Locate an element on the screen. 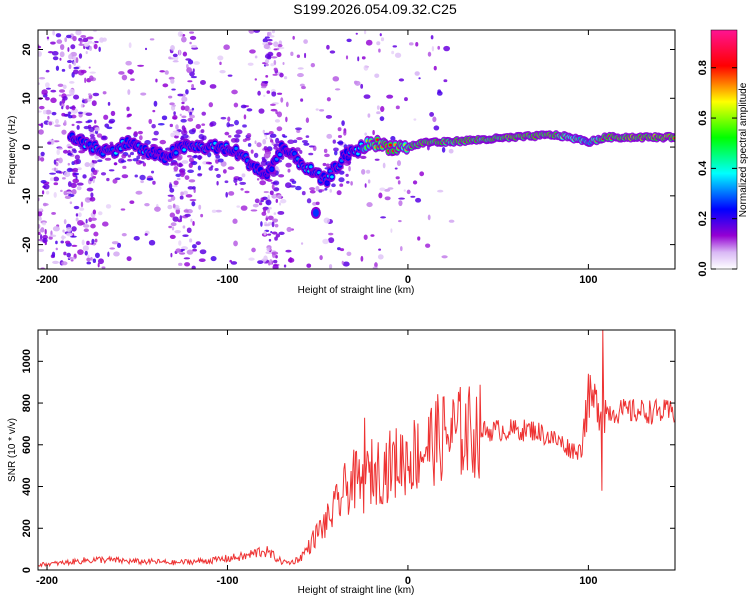  colorbar-tick-label: 0.2 is located at coordinates (703, 218).